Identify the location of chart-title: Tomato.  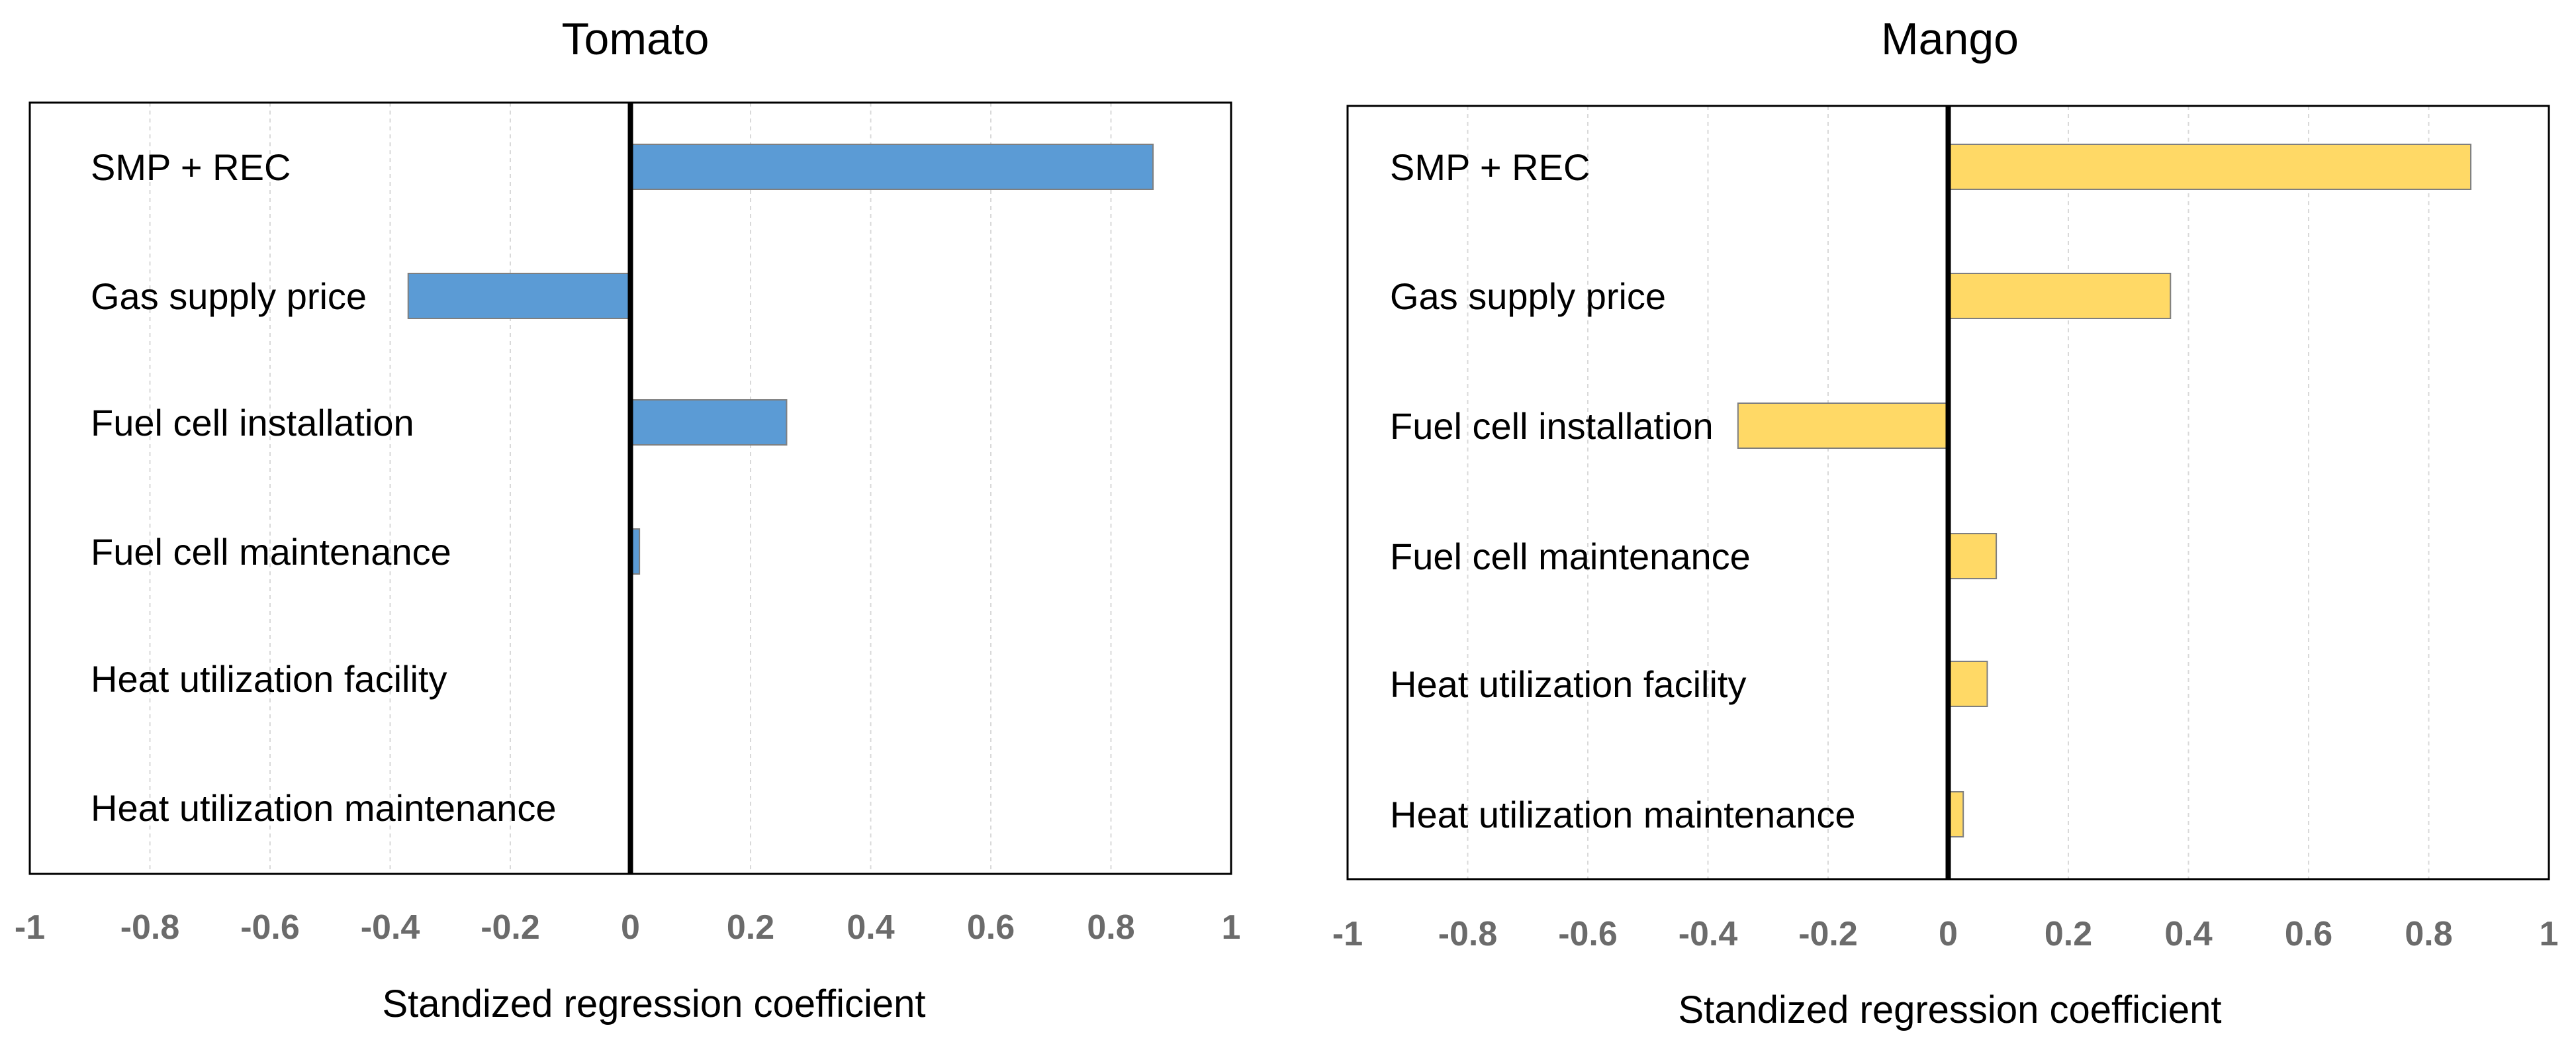
(636, 39).